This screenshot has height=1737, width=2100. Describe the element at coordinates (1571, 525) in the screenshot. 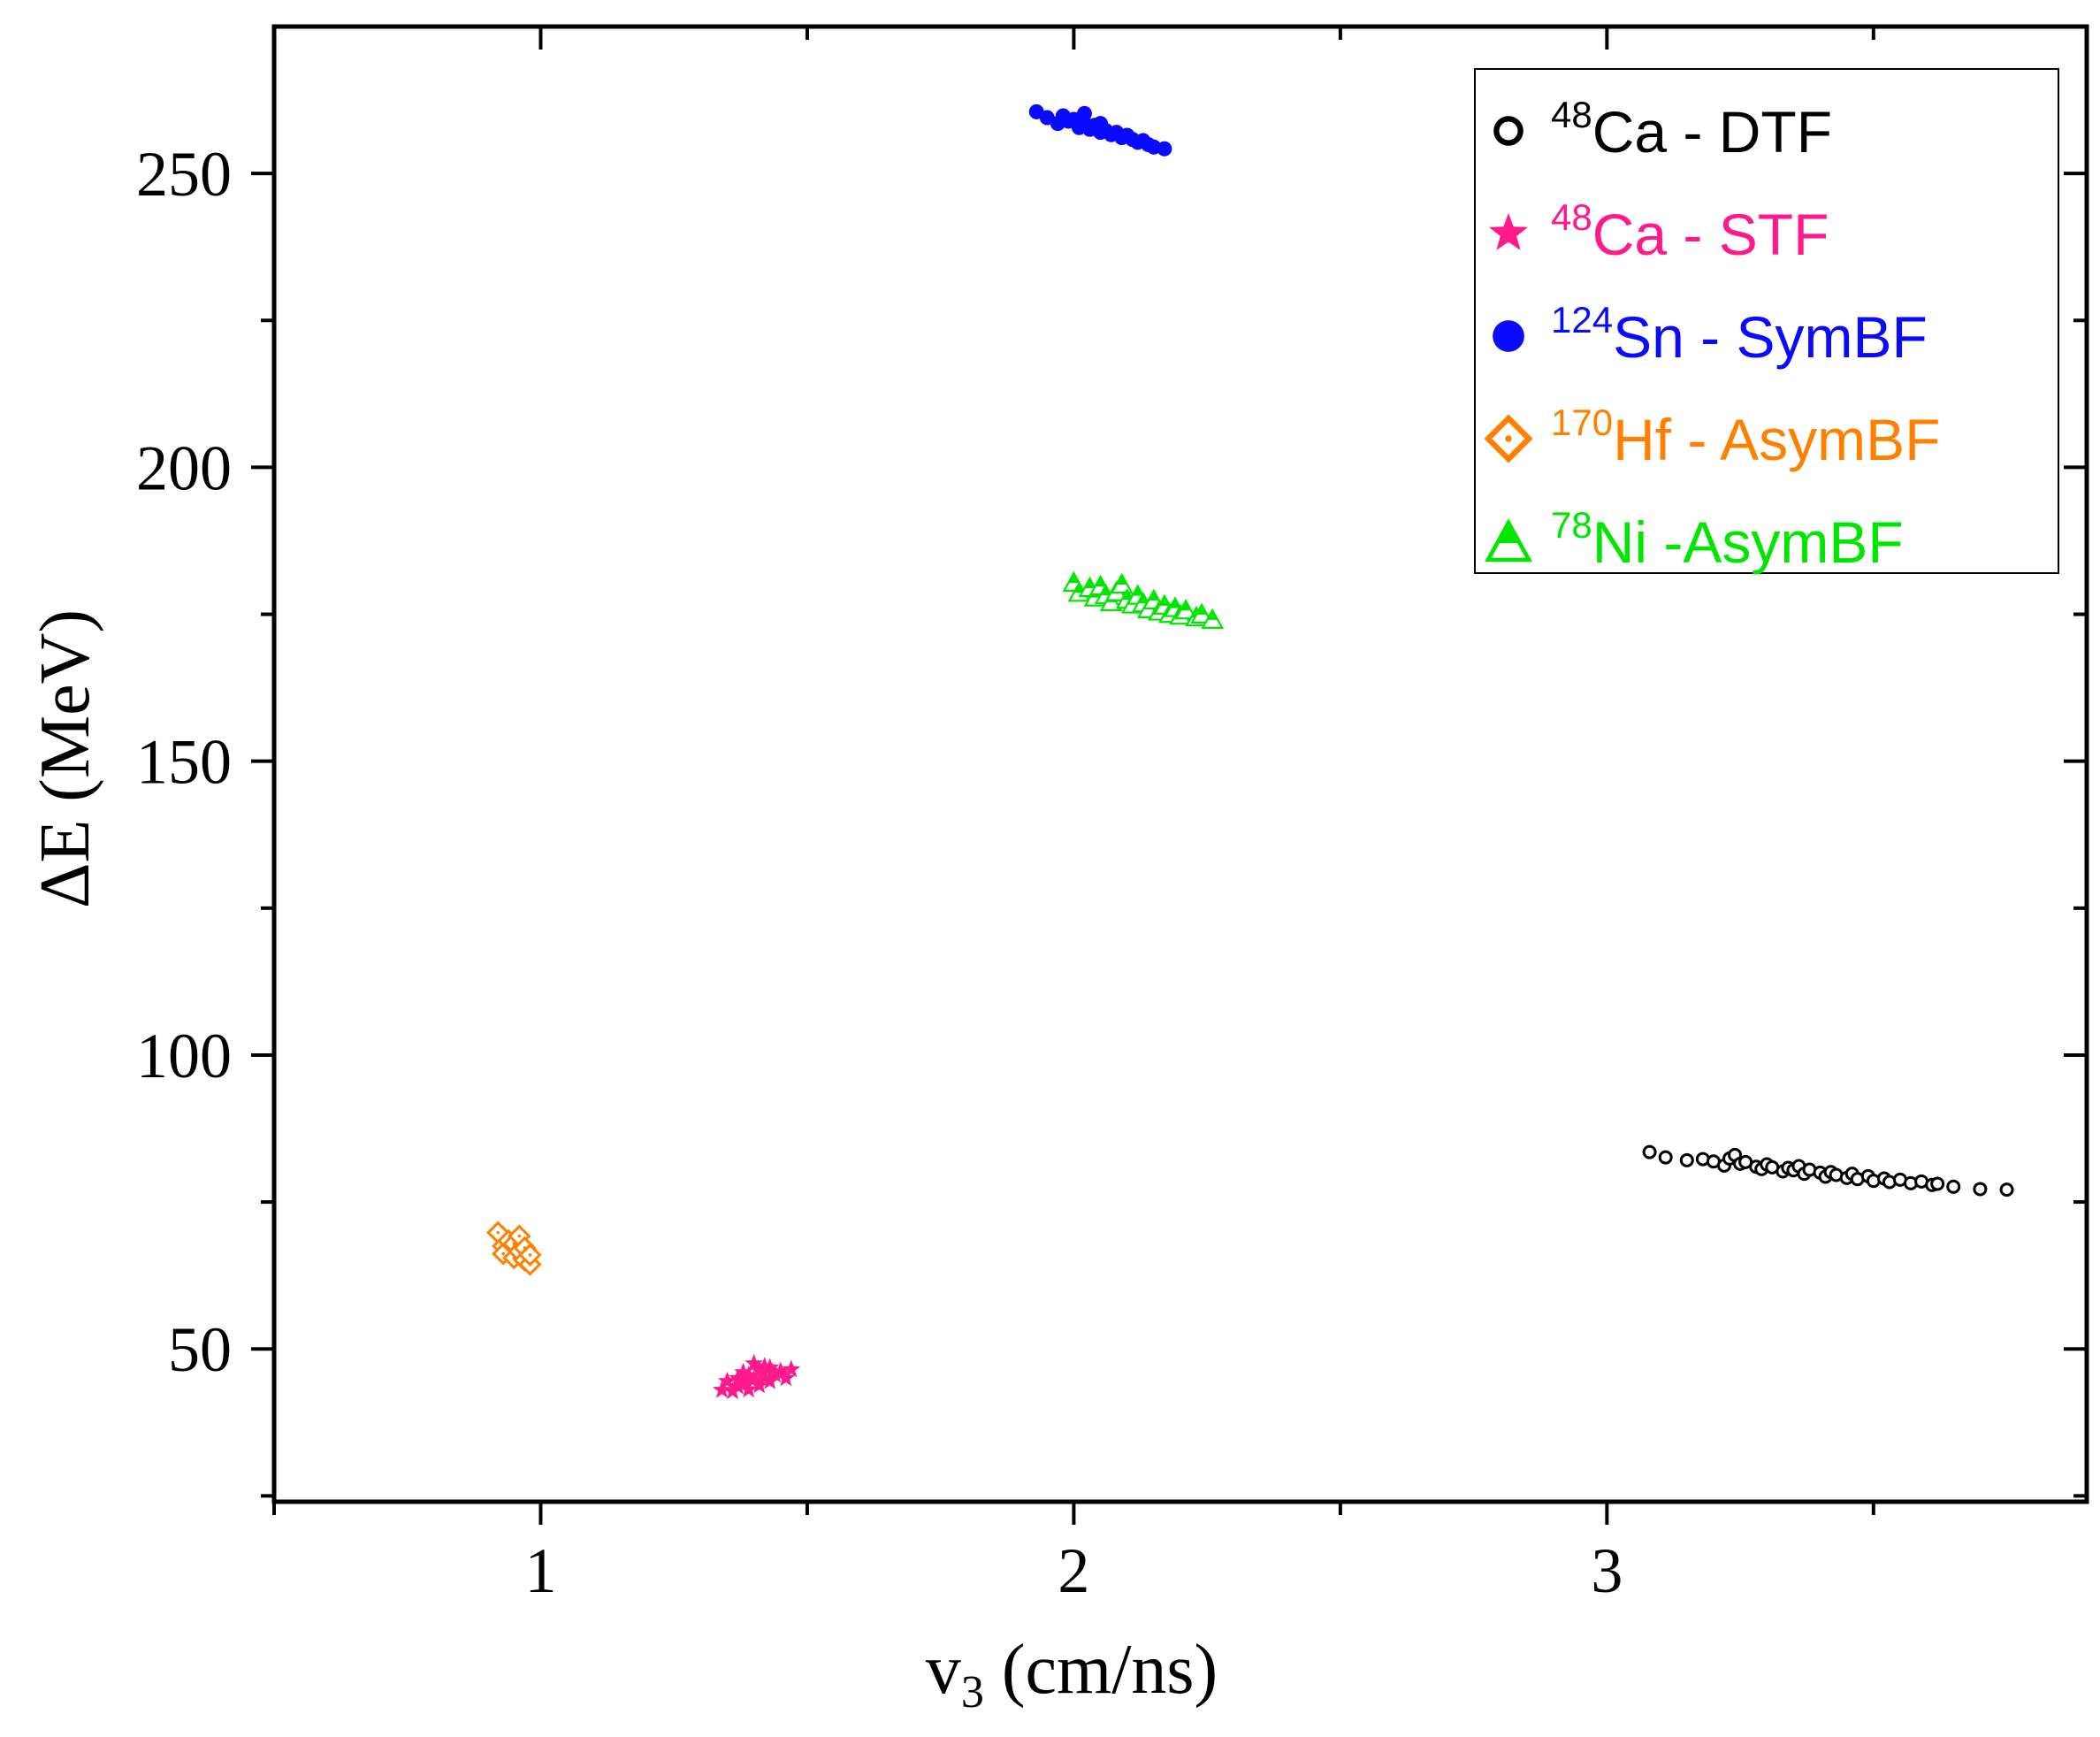

I see `legend-label-superscript: 78` at that location.